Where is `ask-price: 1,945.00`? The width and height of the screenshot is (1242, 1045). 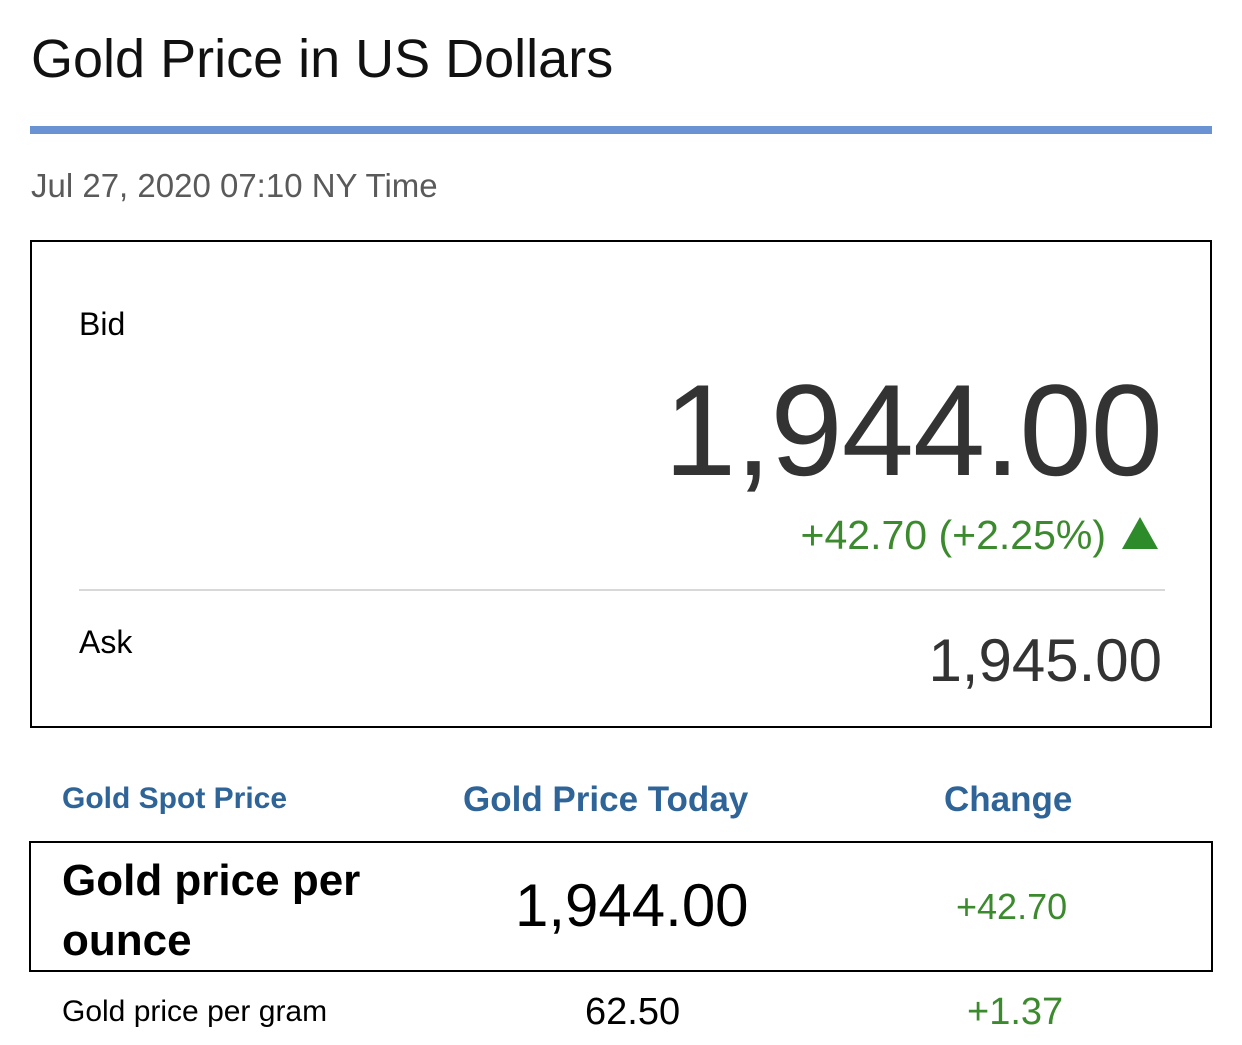 ask-price: 1,945.00 is located at coordinates (1045, 660).